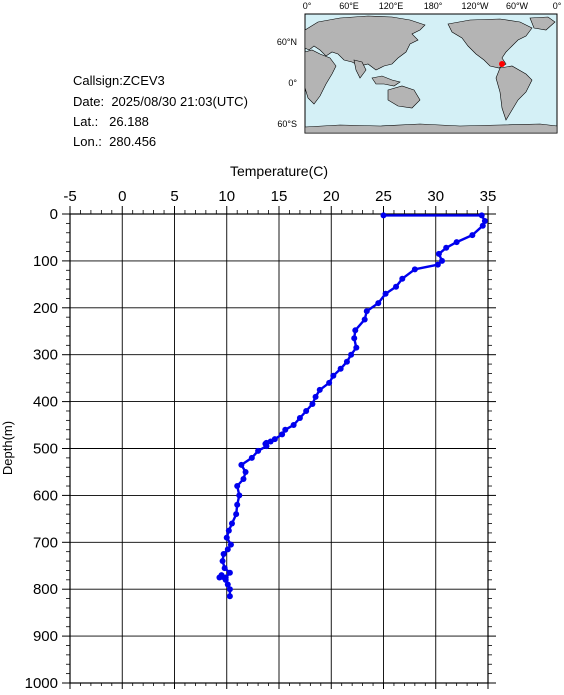  I want to click on map-top-tick: 180°, so click(433, 6).